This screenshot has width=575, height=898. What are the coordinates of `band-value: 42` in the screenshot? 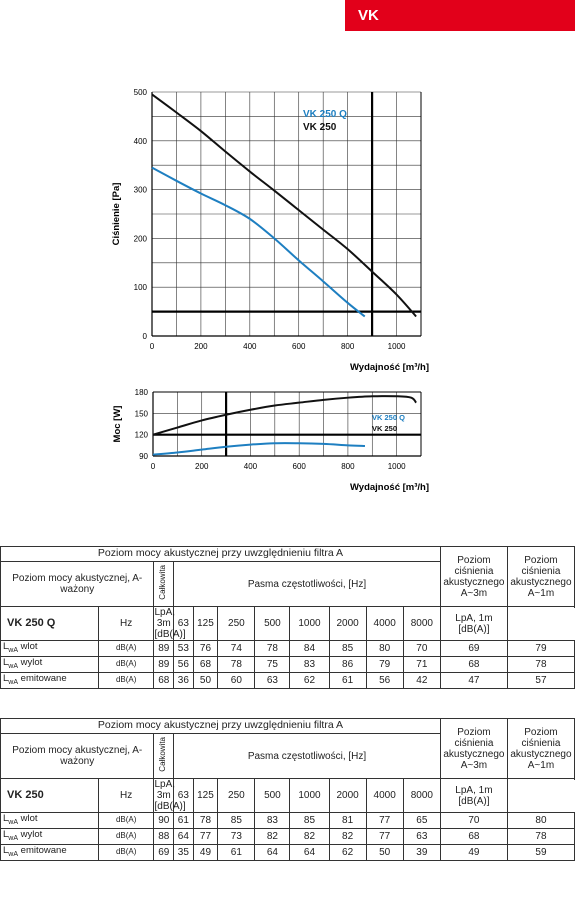 It's located at (421, 680).